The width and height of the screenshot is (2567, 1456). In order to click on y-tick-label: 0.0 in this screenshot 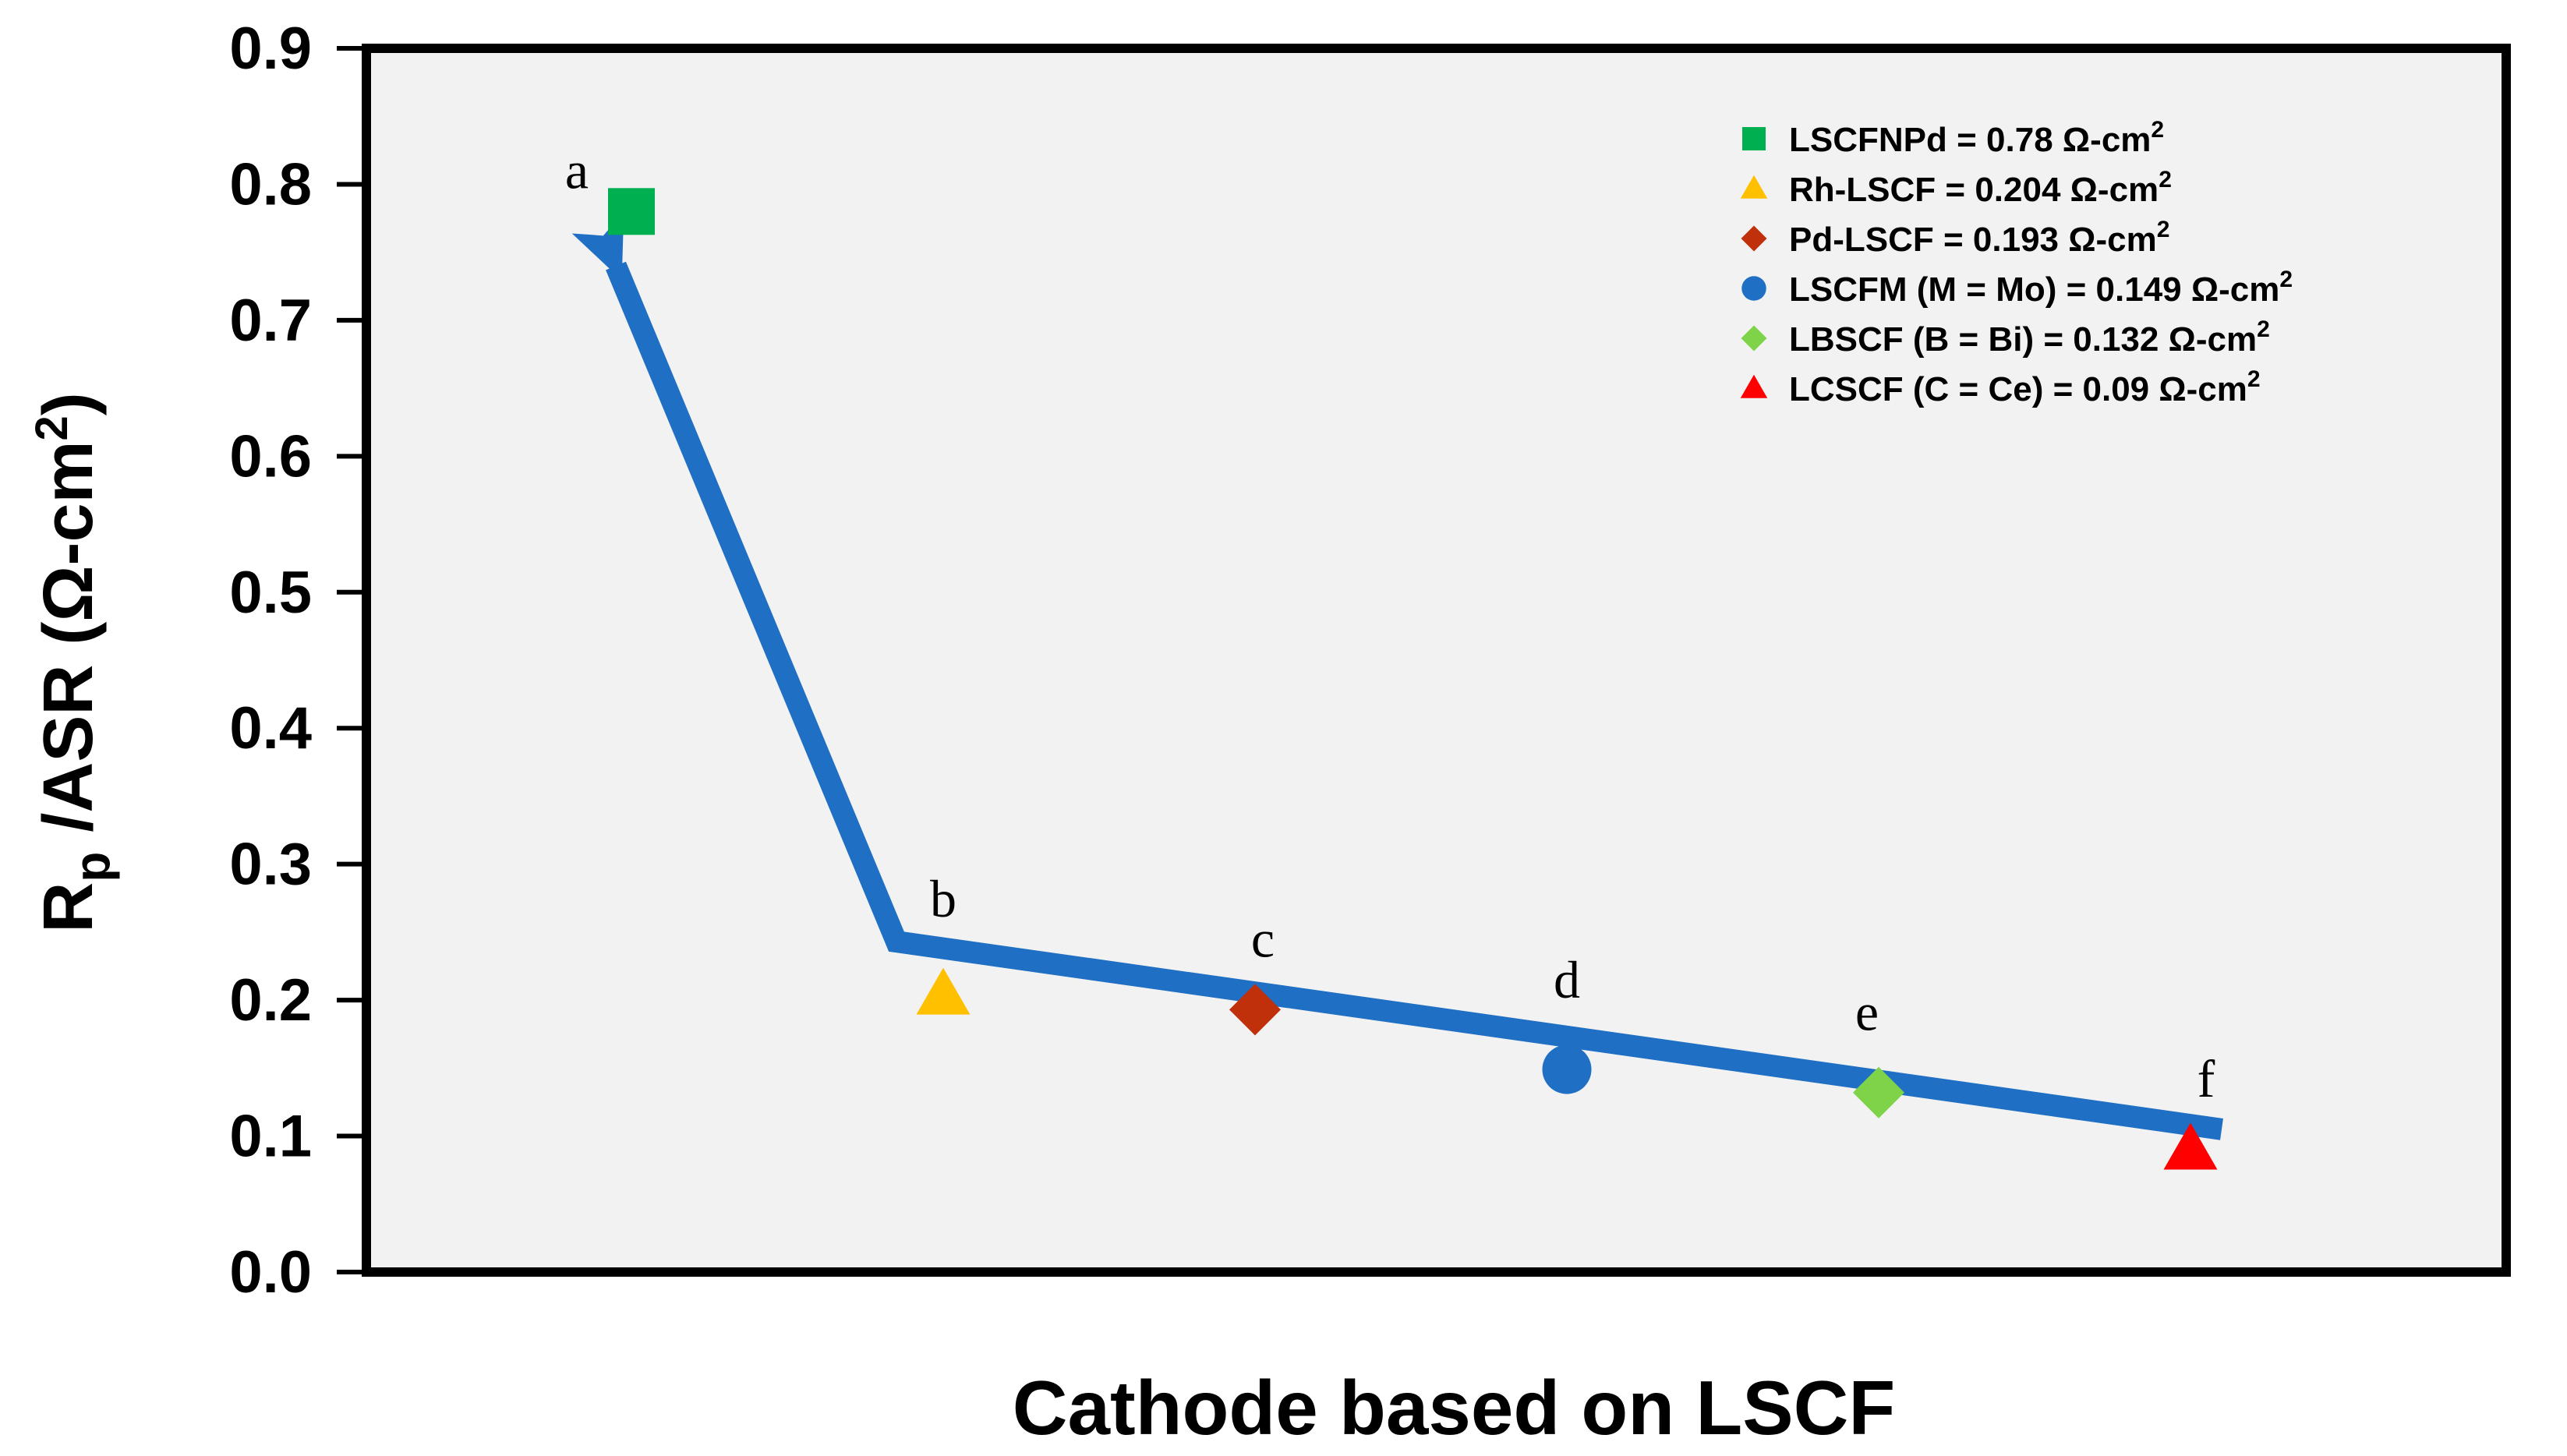, I will do `click(271, 1272)`.